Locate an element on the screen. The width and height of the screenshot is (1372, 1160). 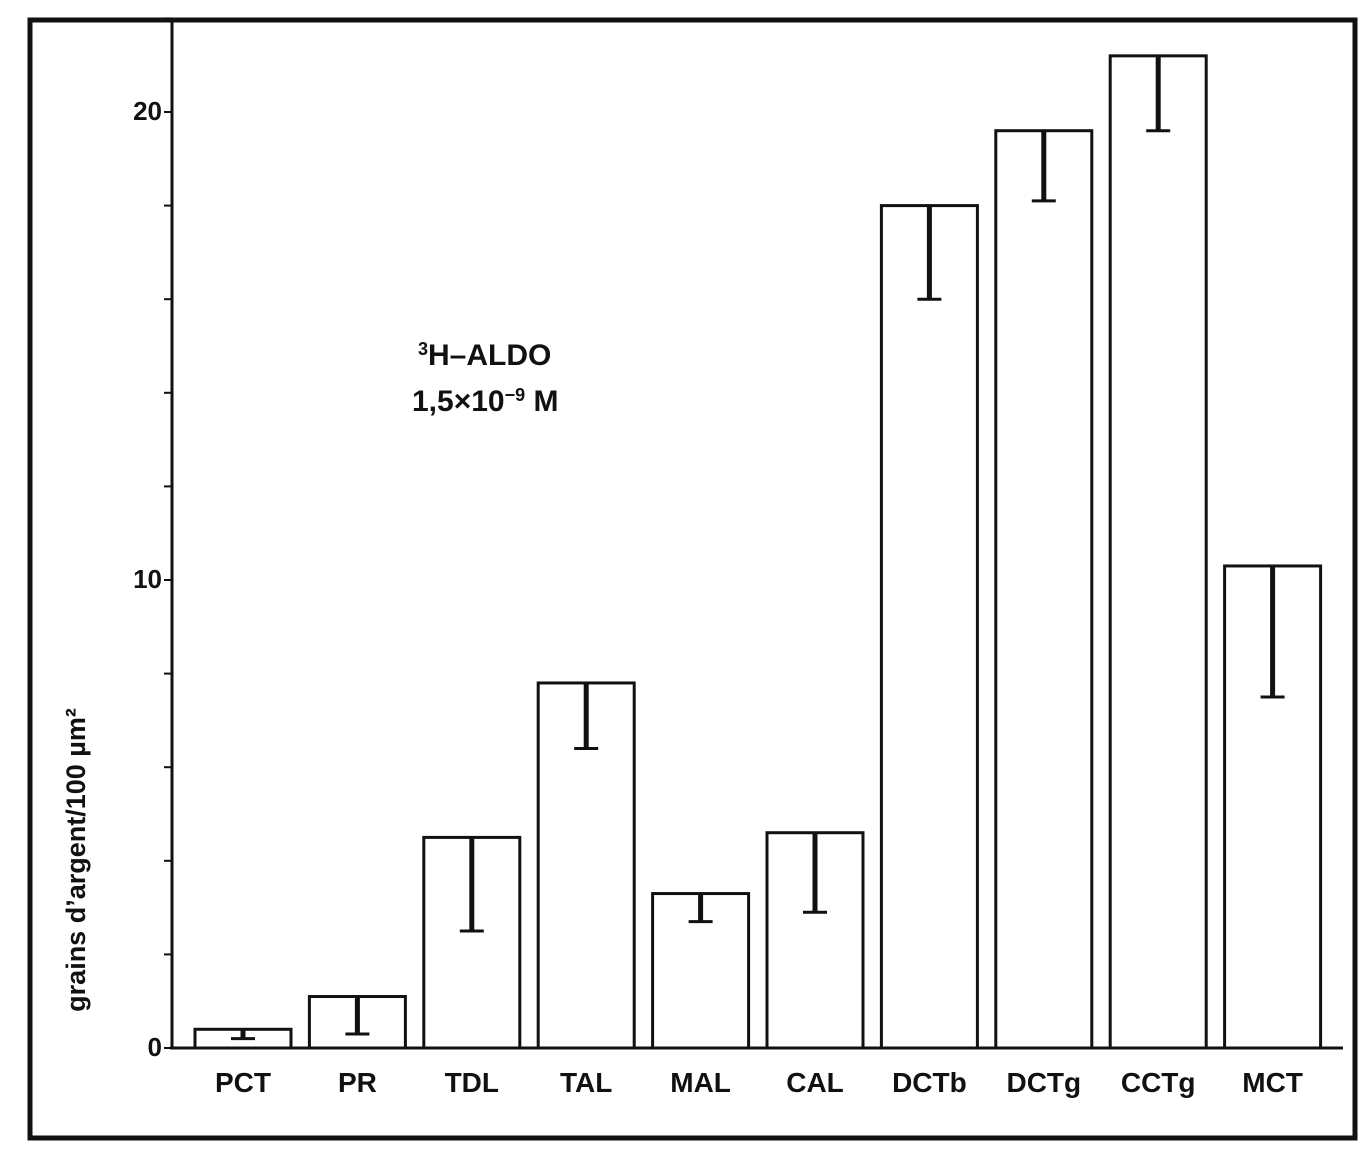
bar-DCTb is located at coordinates (929, 627).